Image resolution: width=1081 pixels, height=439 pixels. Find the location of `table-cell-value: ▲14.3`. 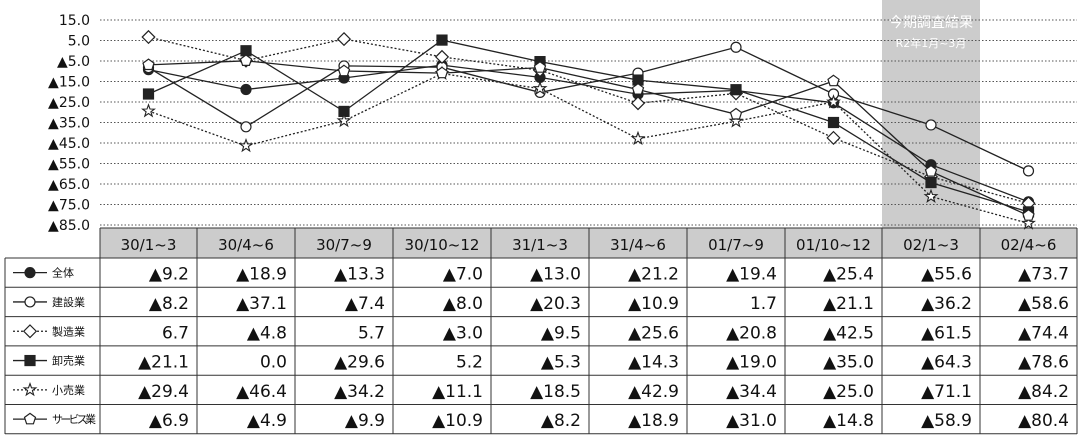

table-cell-value: ▲14.3 is located at coordinates (653, 363).